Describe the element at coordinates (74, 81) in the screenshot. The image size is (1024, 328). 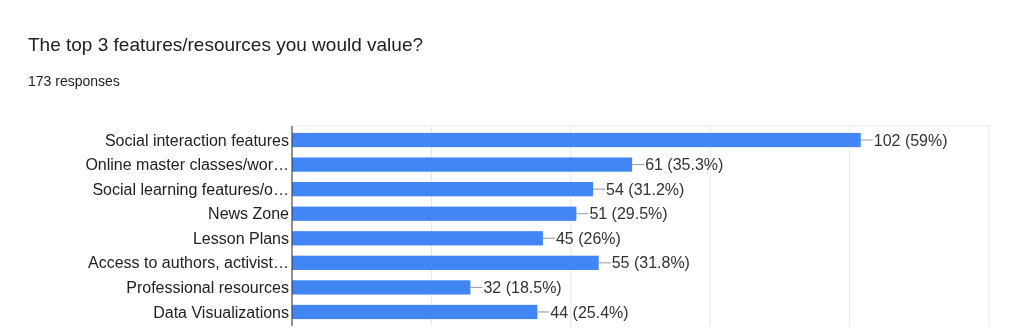
I see `text: 173 responses` at that location.